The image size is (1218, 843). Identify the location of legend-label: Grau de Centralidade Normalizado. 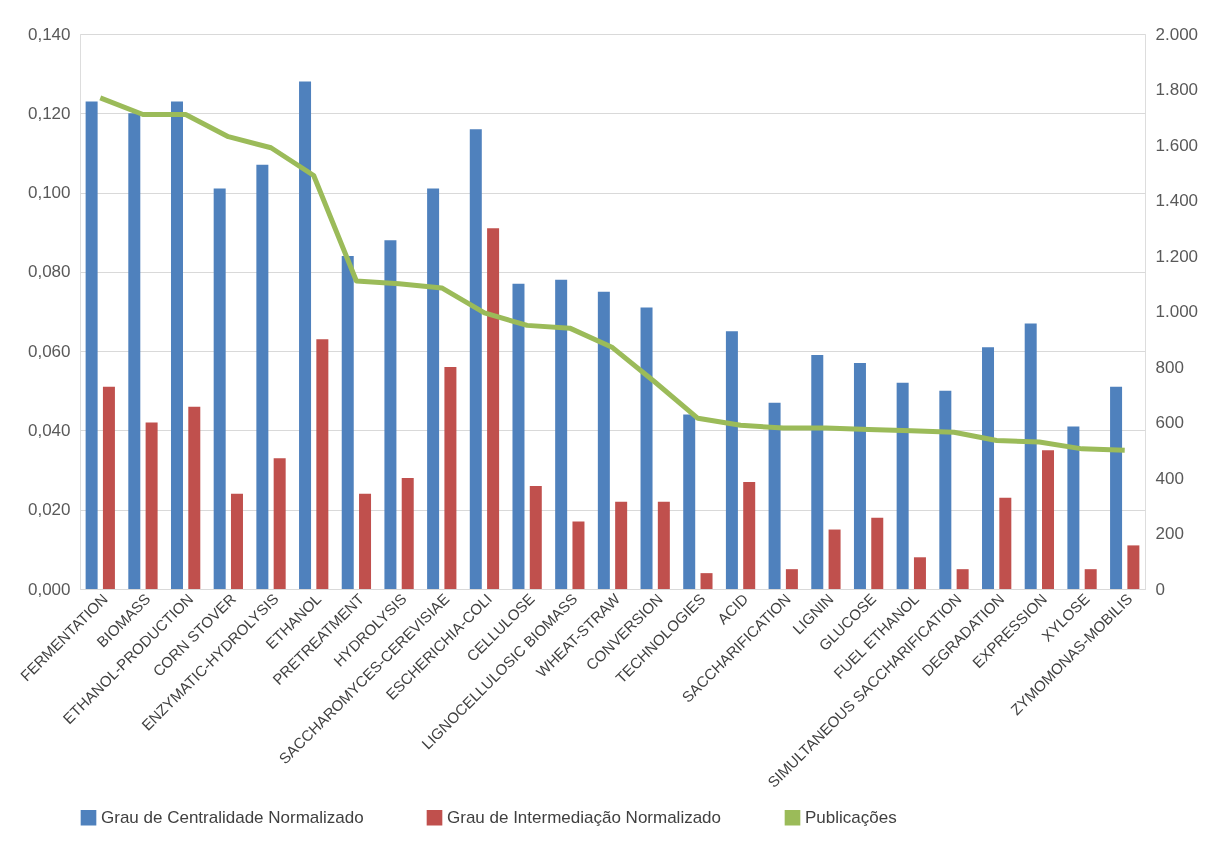
(232, 817).